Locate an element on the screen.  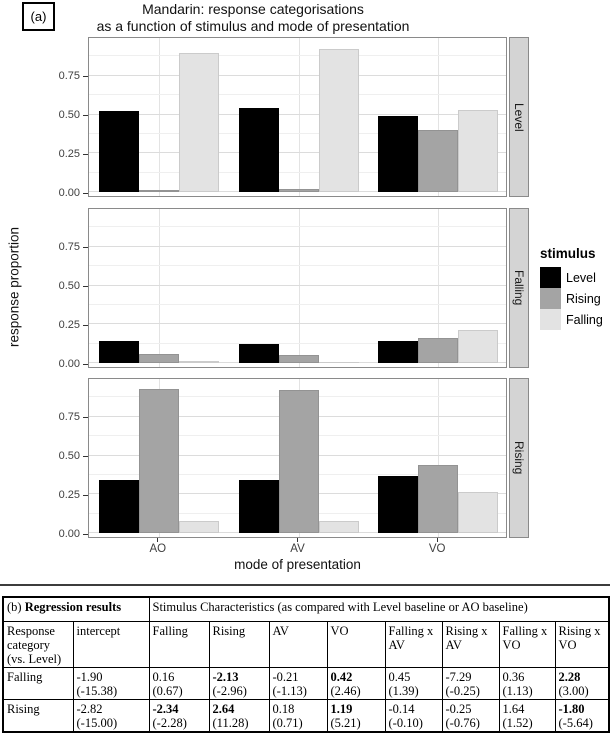
cell-falling-3: -0.21 (-1.13) is located at coordinates (298, 683).